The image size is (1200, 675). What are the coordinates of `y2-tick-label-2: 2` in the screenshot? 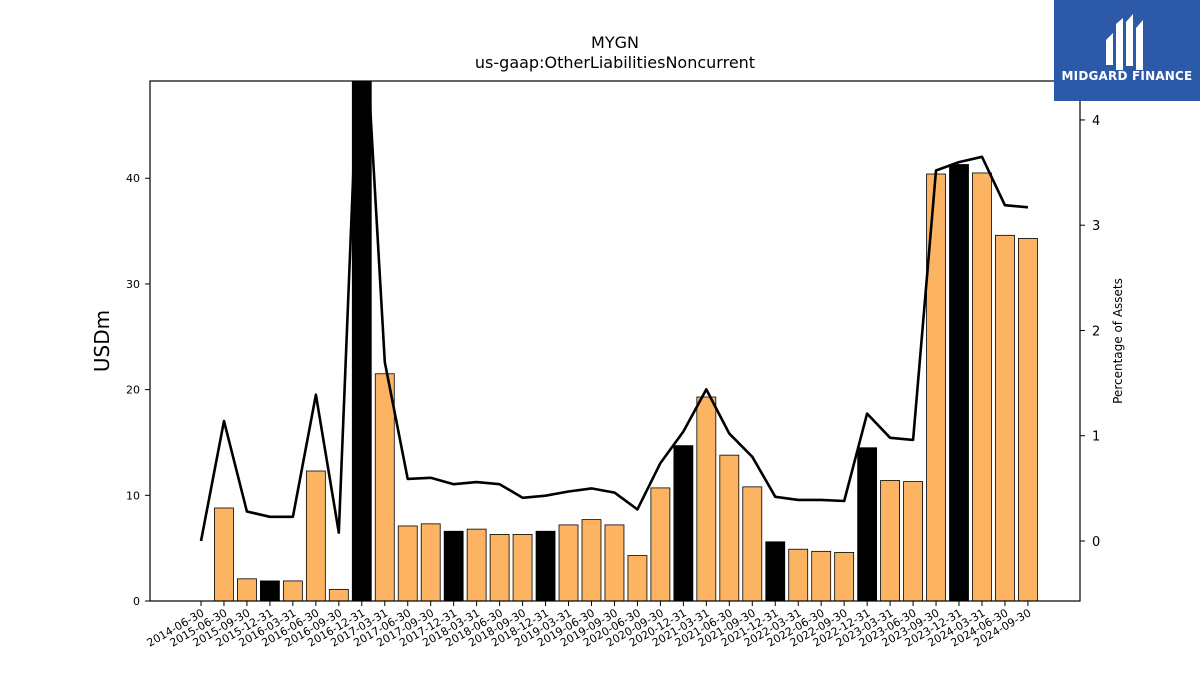 It's located at (1096, 331).